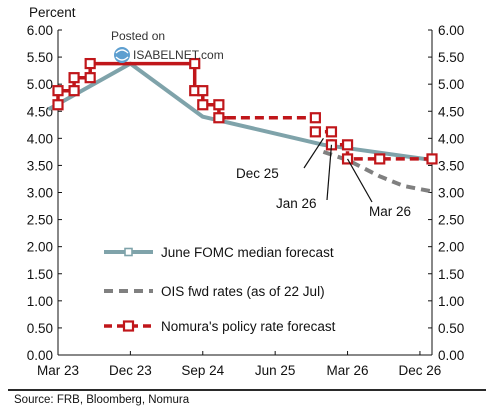  What do you see at coordinates (243, 291) in the screenshot?
I see `legend-label: OIS fwd rates (as of 22 Jul)` at bounding box center [243, 291].